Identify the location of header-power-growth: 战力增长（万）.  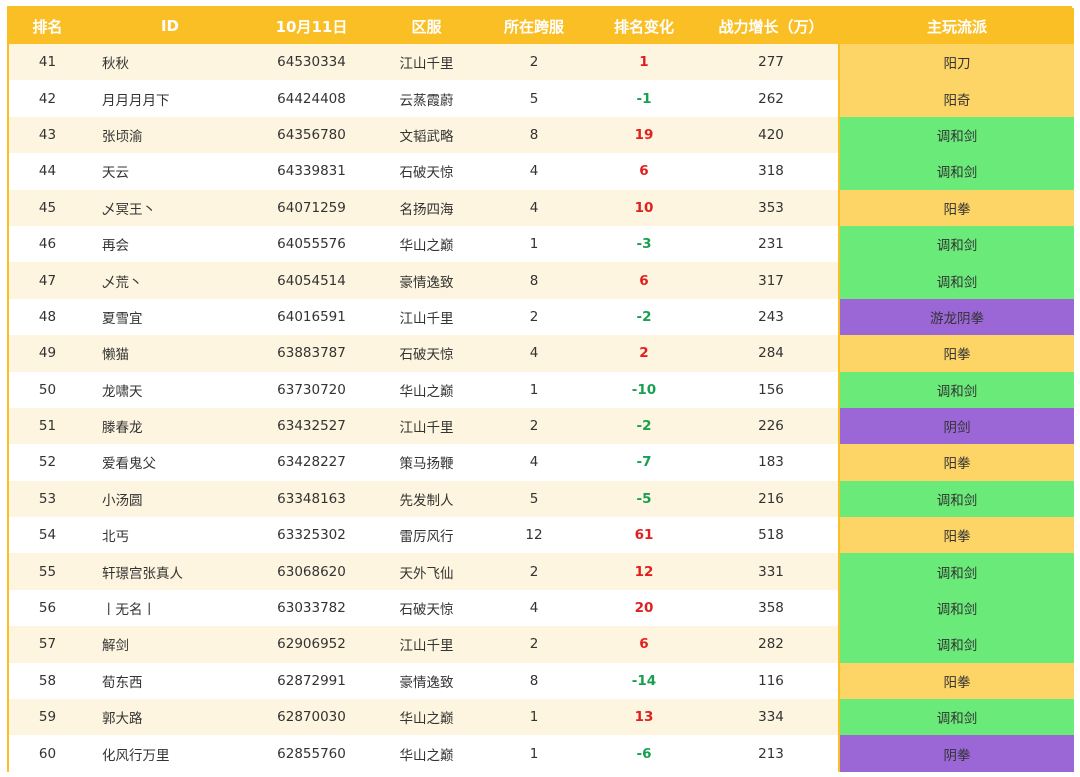
(771, 26).